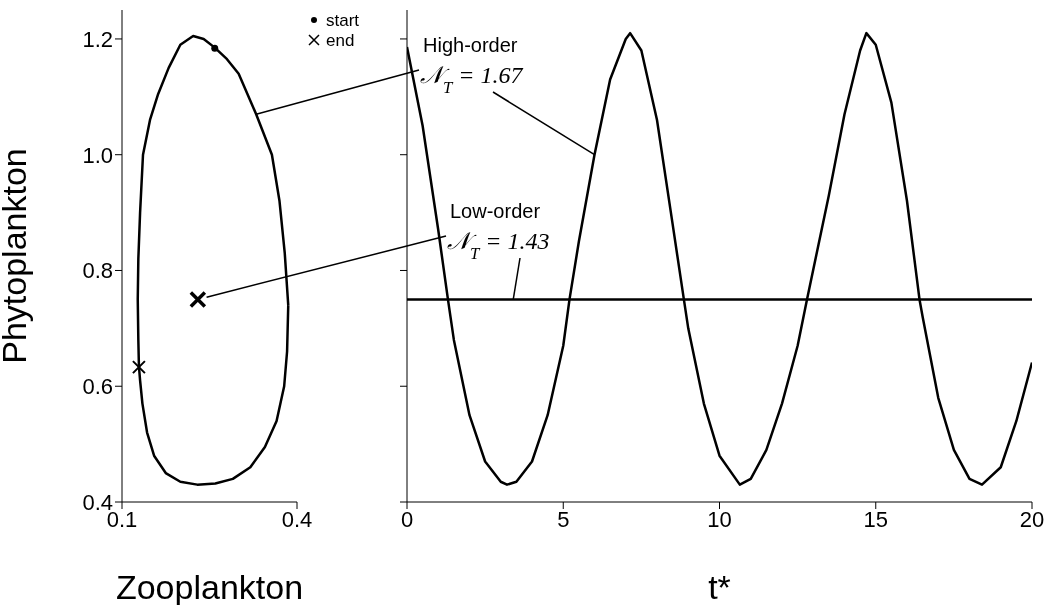 The height and width of the screenshot is (605, 1053). What do you see at coordinates (97, 39) in the screenshot?
I see `y-tick-label: 1.2` at bounding box center [97, 39].